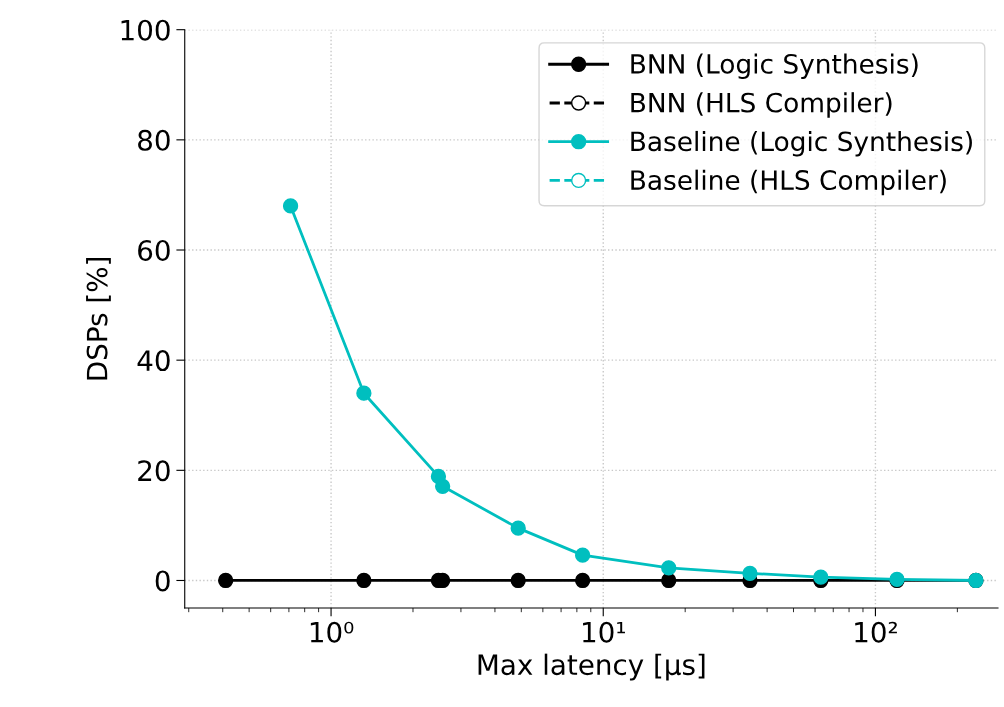 This screenshot has width=1004, height=707. What do you see at coordinates (153, 361) in the screenshot?
I see `y-tick-label: 40` at bounding box center [153, 361].